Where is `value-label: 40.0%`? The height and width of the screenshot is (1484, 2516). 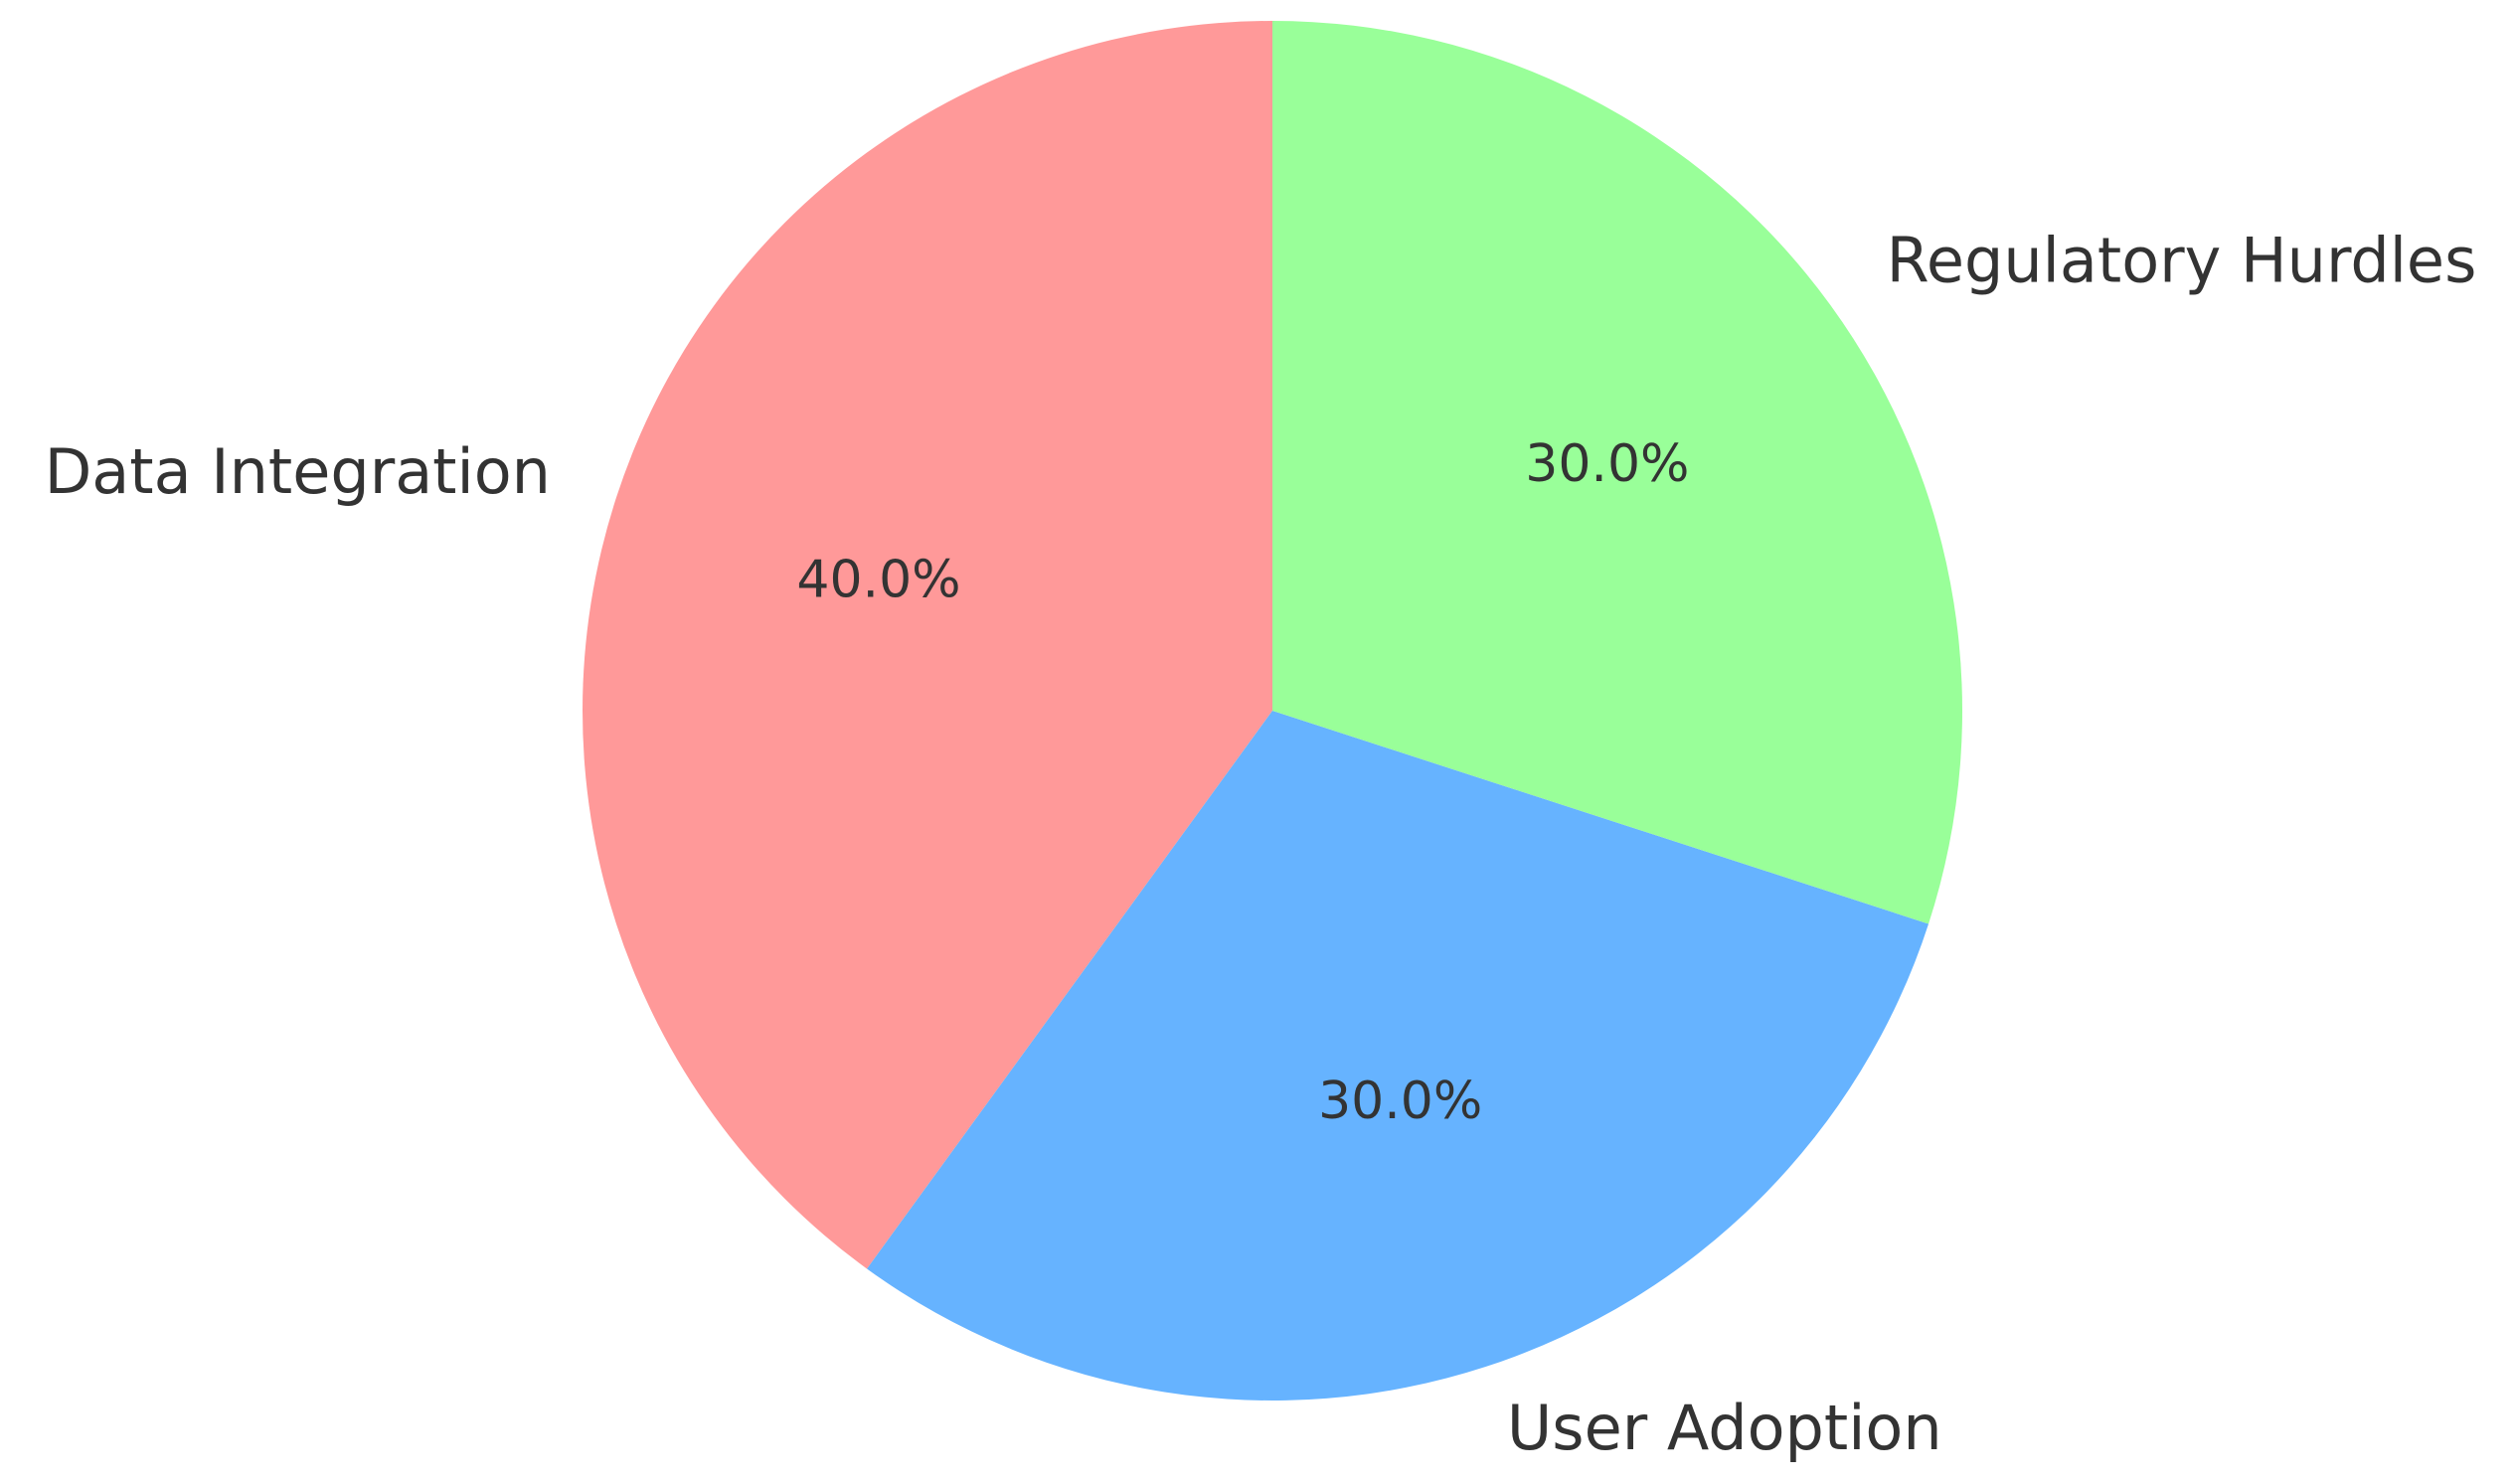
value-label: 40.0% is located at coordinates (878, 579).